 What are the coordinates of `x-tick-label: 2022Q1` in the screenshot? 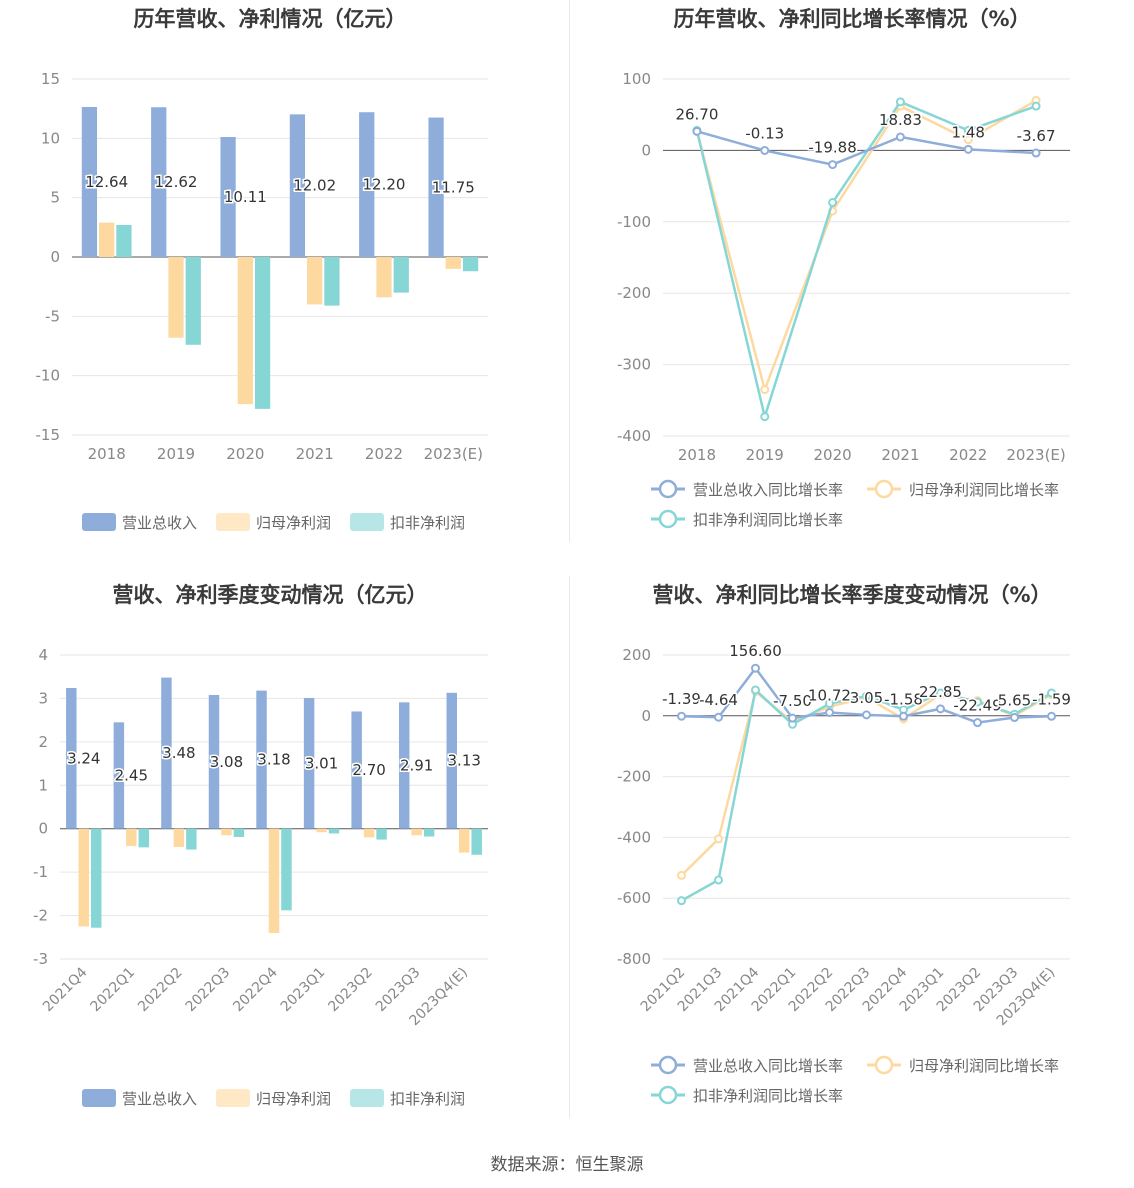 It's located at (113, 990).